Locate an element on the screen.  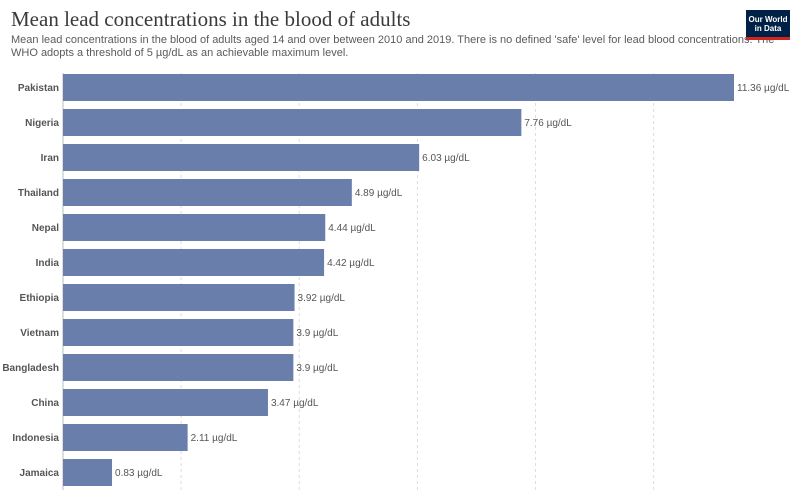
owid-logo: Our World in Data is located at coordinates (768, 25).